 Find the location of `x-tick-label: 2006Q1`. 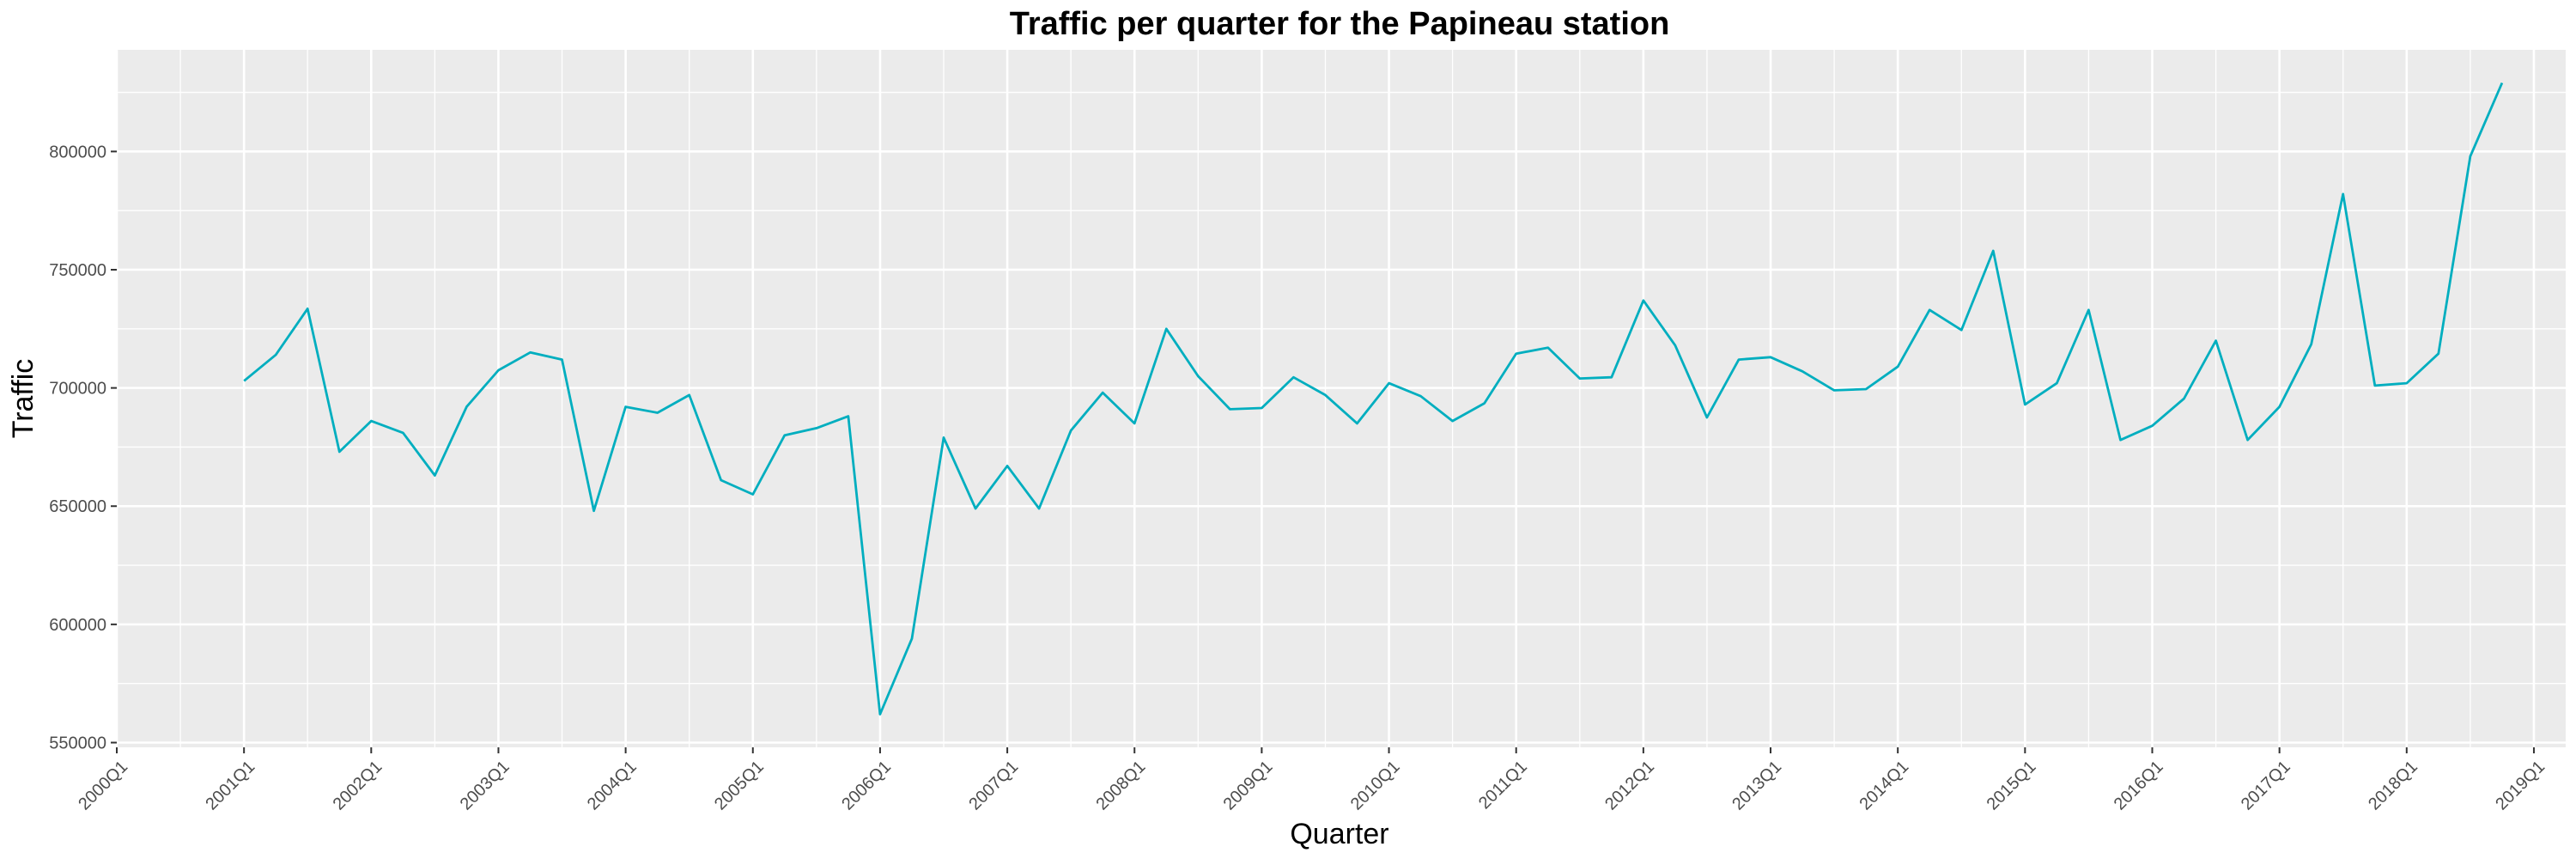

x-tick-label: 2006Q1 is located at coordinates (867, 786).